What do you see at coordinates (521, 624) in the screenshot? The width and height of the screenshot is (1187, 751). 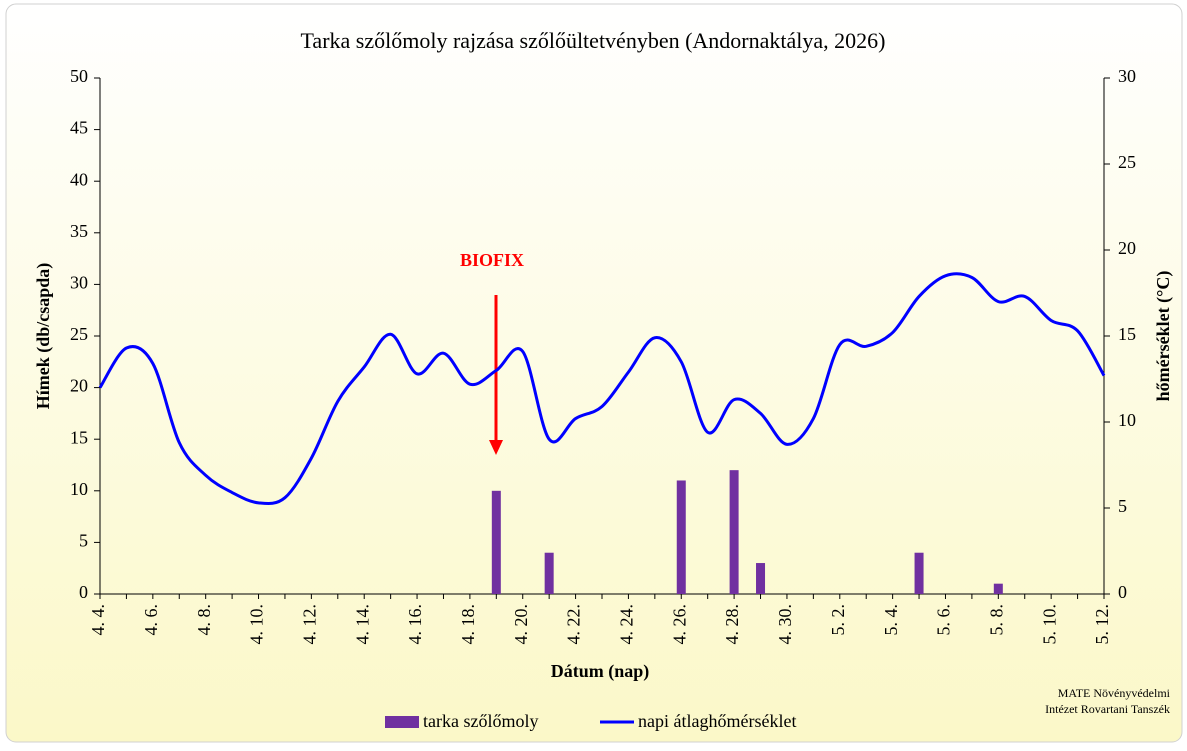 I see `x-tick-label: 4. 20.` at bounding box center [521, 624].